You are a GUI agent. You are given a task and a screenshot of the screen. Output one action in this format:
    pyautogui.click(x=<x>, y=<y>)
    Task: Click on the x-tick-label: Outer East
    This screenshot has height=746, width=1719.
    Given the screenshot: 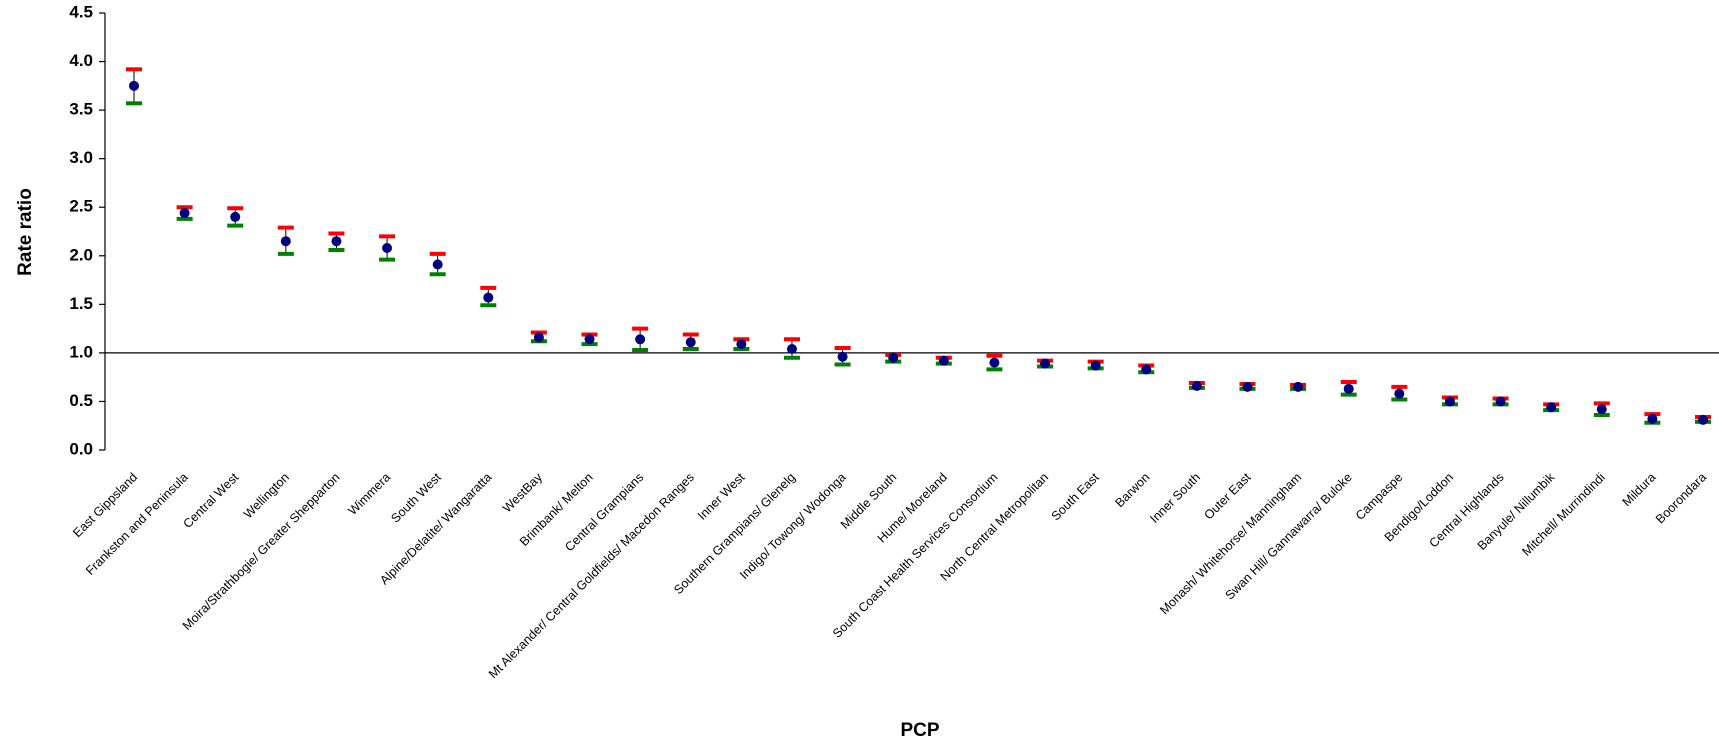 What is the action you would take?
    pyautogui.click(x=1227, y=496)
    